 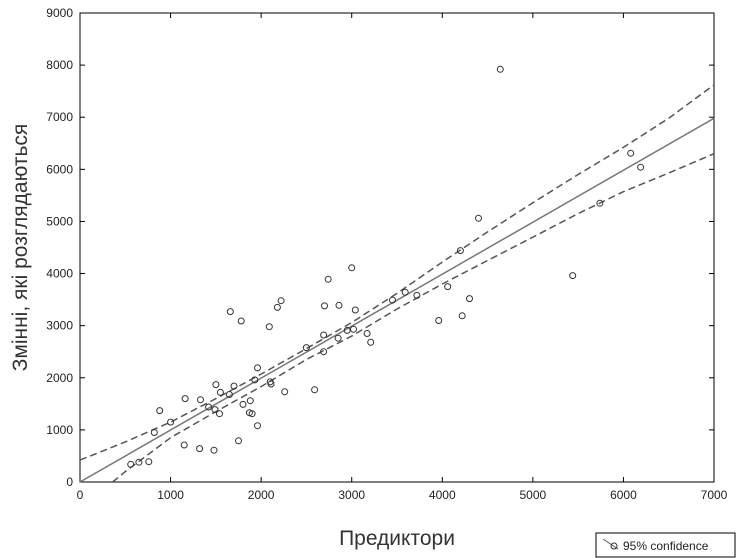 I want to click on x-tick-label: 7000, so click(x=714, y=495).